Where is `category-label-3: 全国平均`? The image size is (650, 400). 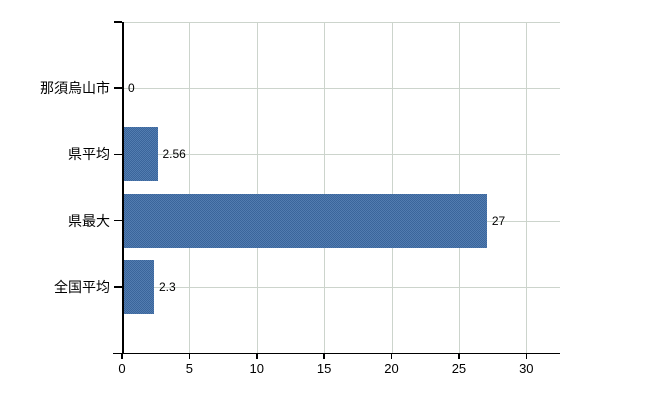 category-label-3: 全国平均 is located at coordinates (82, 286).